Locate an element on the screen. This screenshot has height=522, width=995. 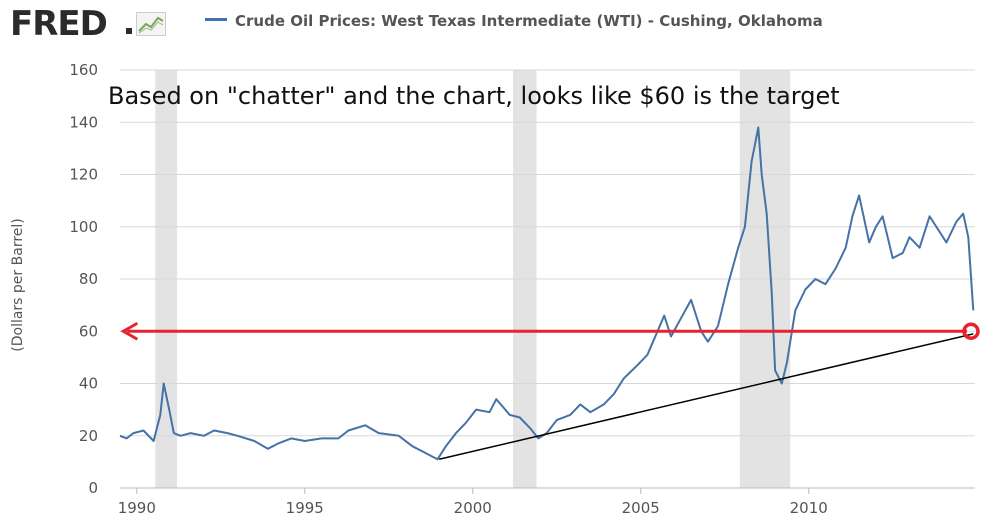
y-tick-label-60: 60 is located at coordinates (88, 331).